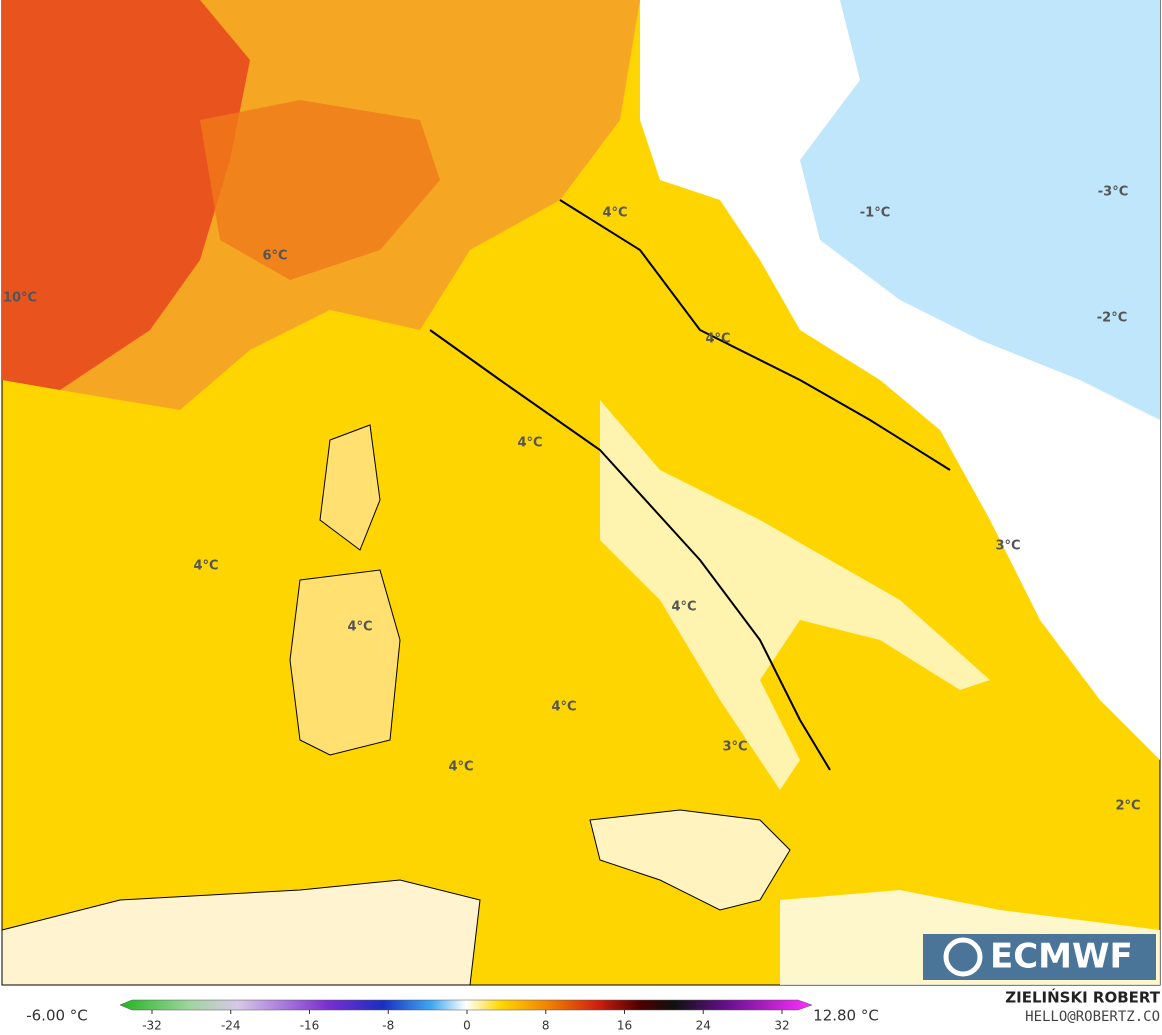 Image resolution: width=1162 pixels, height=1035 pixels. Describe the element at coordinates (846, 1016) in the screenshot. I see `colorbar-max: 12.80 °C` at that location.